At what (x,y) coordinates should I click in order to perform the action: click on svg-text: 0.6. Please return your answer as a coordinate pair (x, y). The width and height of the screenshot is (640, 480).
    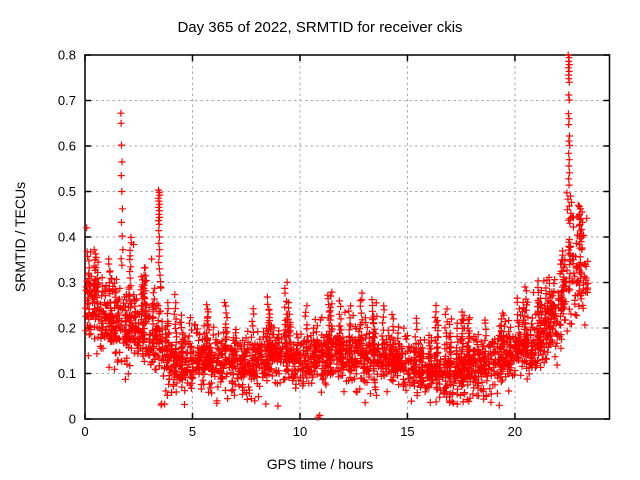
    Looking at the image, I should click on (67, 146).